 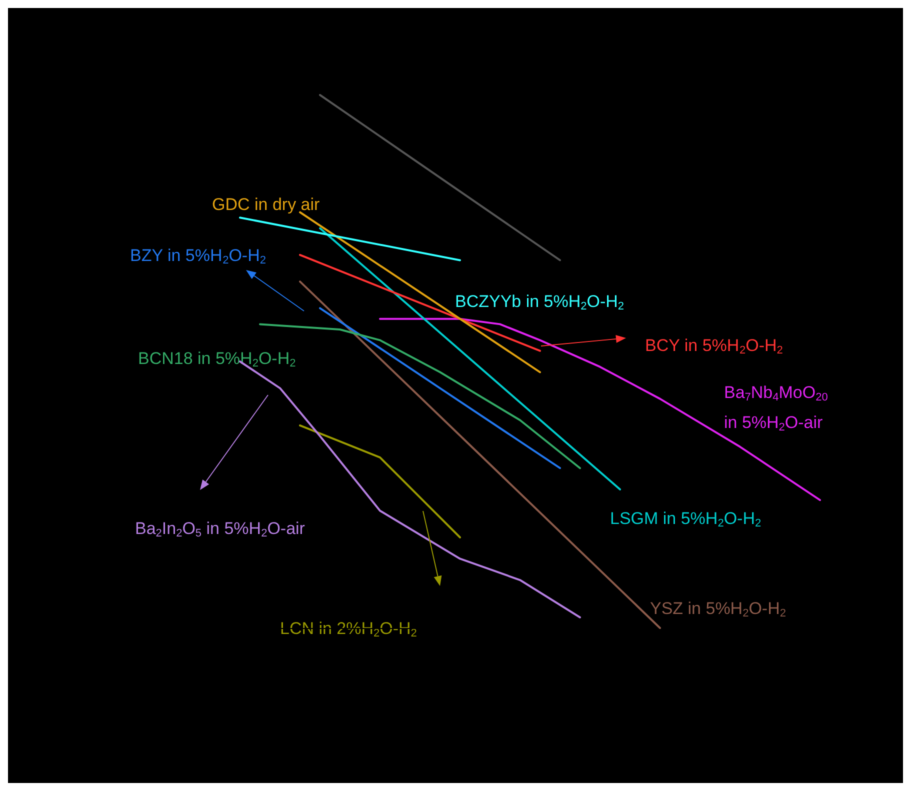 I want to click on series-label: GDC in dry air, so click(x=266, y=204).